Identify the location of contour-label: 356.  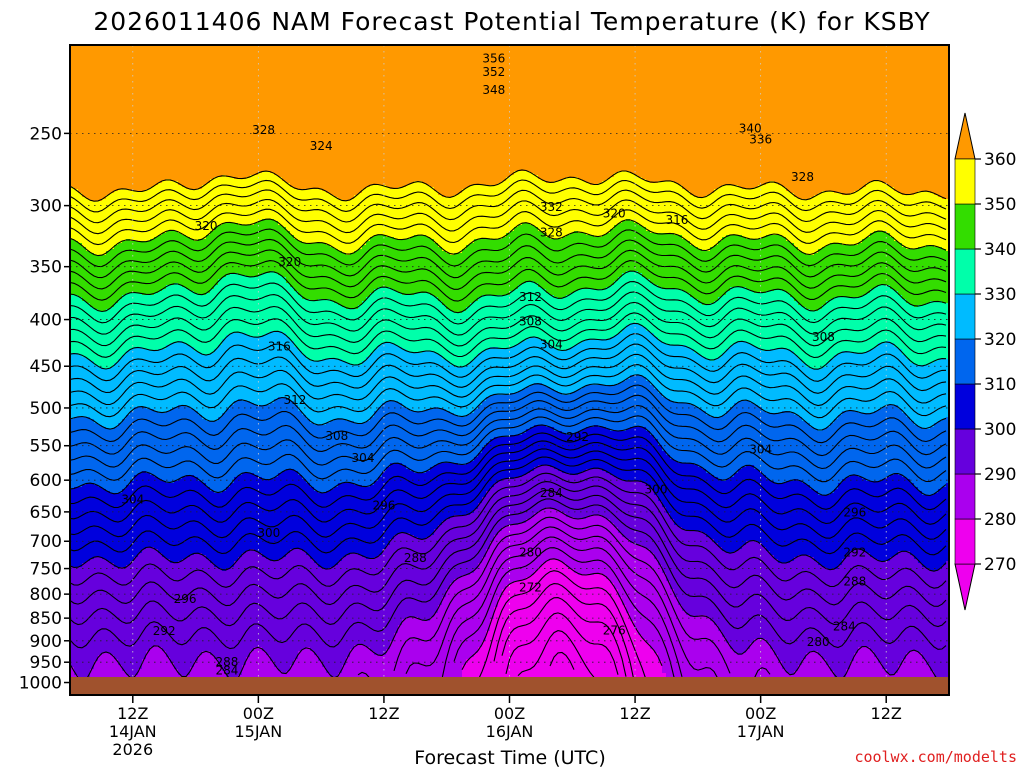
(493, 59).